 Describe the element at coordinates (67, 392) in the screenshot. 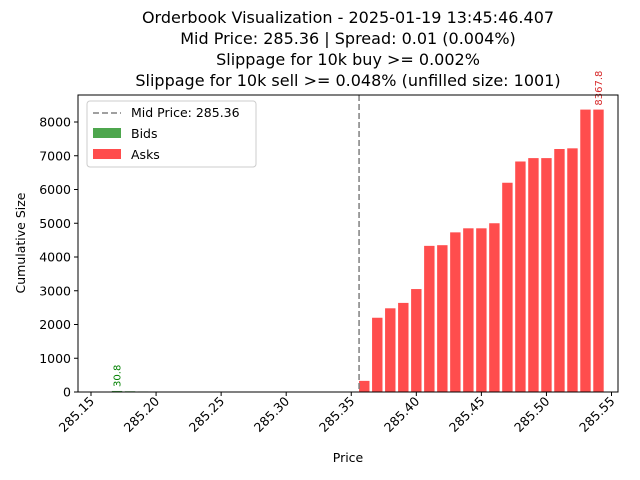

I see `y-tick-label: 0` at that location.